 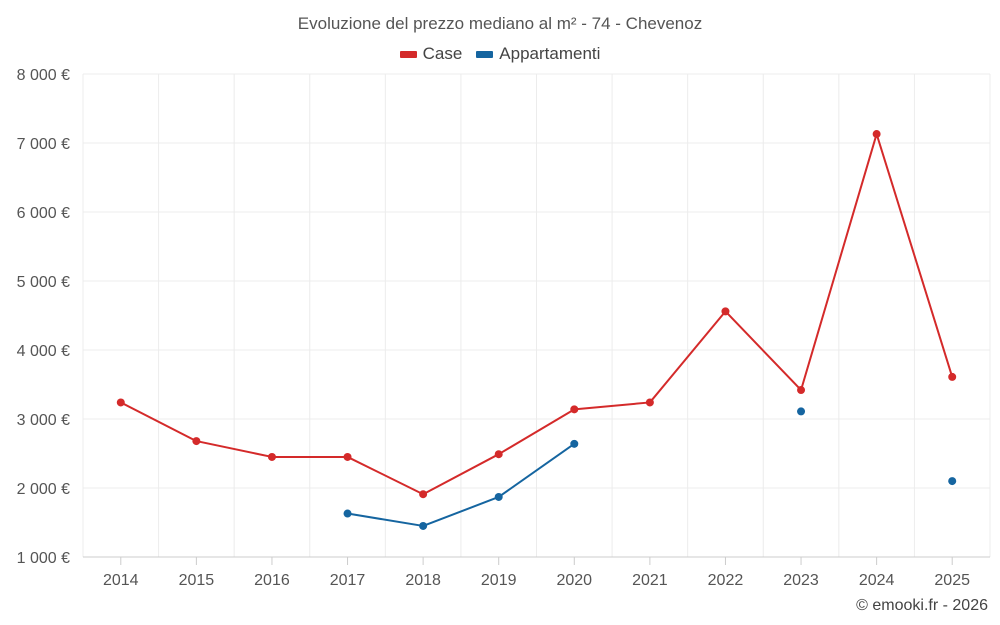 What do you see at coordinates (877, 580) in the screenshot?
I see `x-tick-label: 2024` at bounding box center [877, 580].